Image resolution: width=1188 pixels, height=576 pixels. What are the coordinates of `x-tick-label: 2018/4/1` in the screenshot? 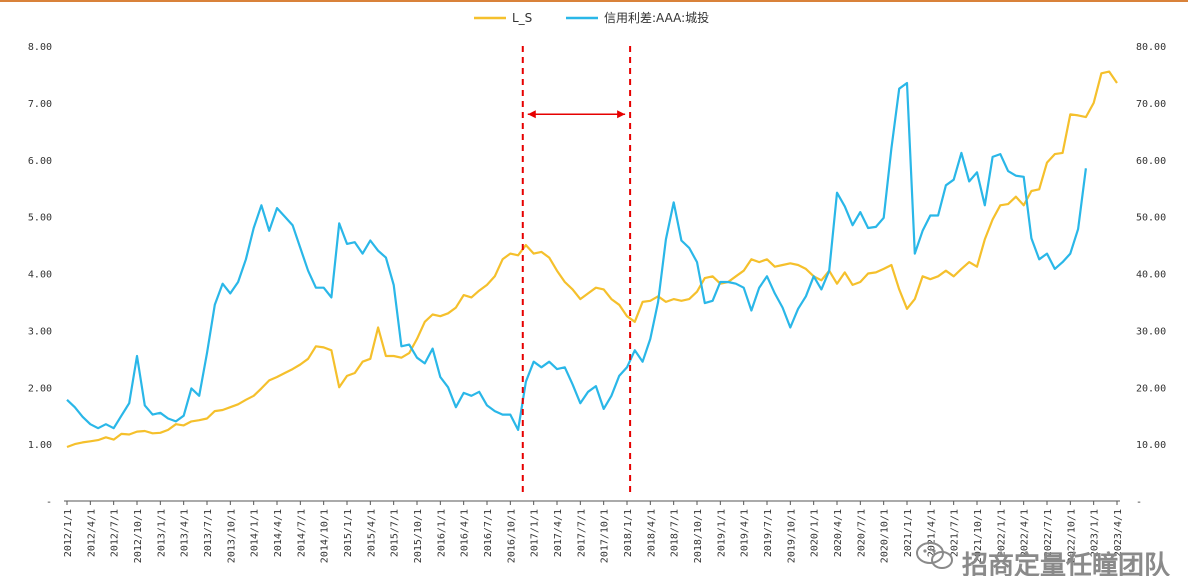 It's located at (651, 533).